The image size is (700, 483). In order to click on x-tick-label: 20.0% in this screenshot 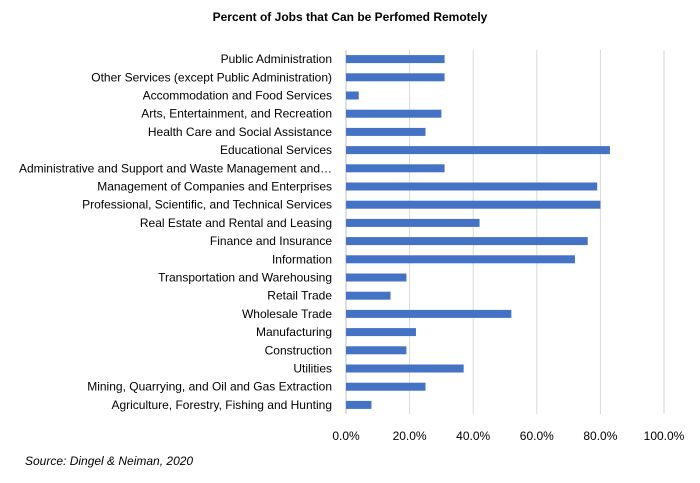, I will do `click(410, 436)`.